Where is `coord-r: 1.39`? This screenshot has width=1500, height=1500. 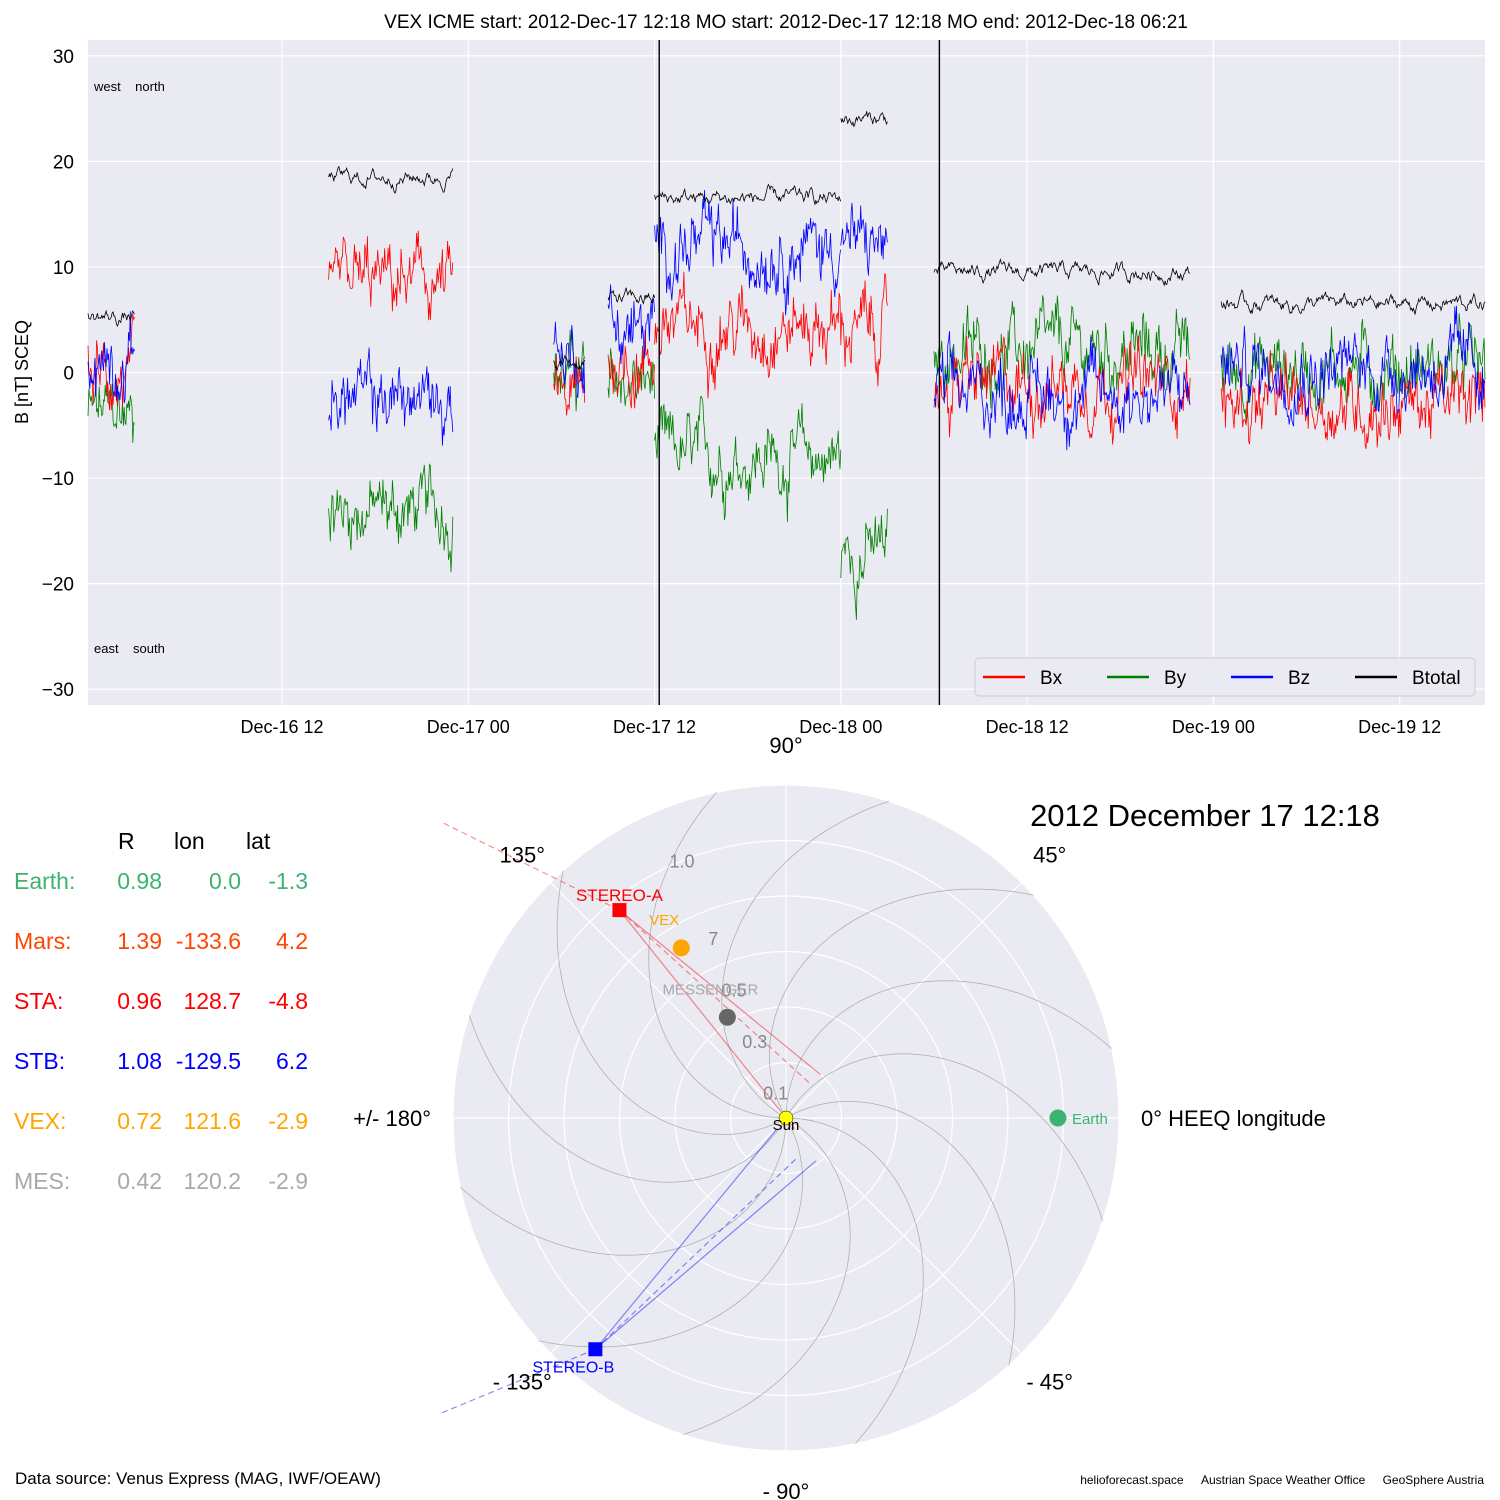 coord-r: 1.39 is located at coordinates (139, 941).